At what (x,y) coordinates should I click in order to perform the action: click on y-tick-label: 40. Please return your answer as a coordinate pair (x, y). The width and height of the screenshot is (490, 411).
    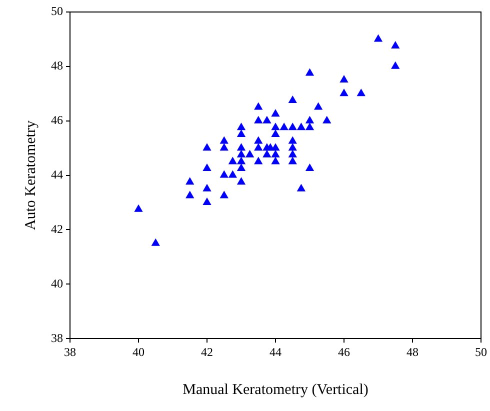
    Looking at the image, I should click on (57, 283).